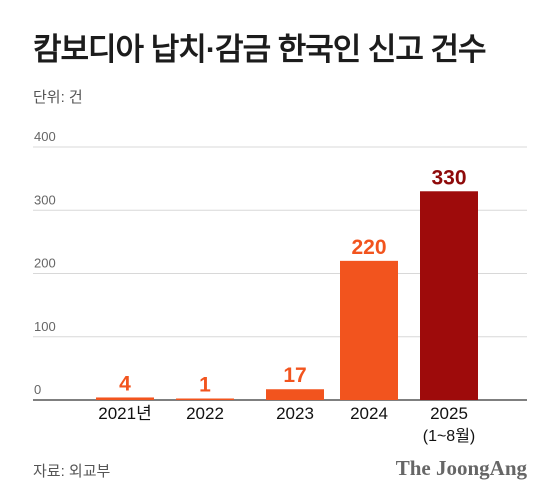 This screenshot has width=559, height=502. I want to click on unit-label: 단위: 건, so click(58, 97).